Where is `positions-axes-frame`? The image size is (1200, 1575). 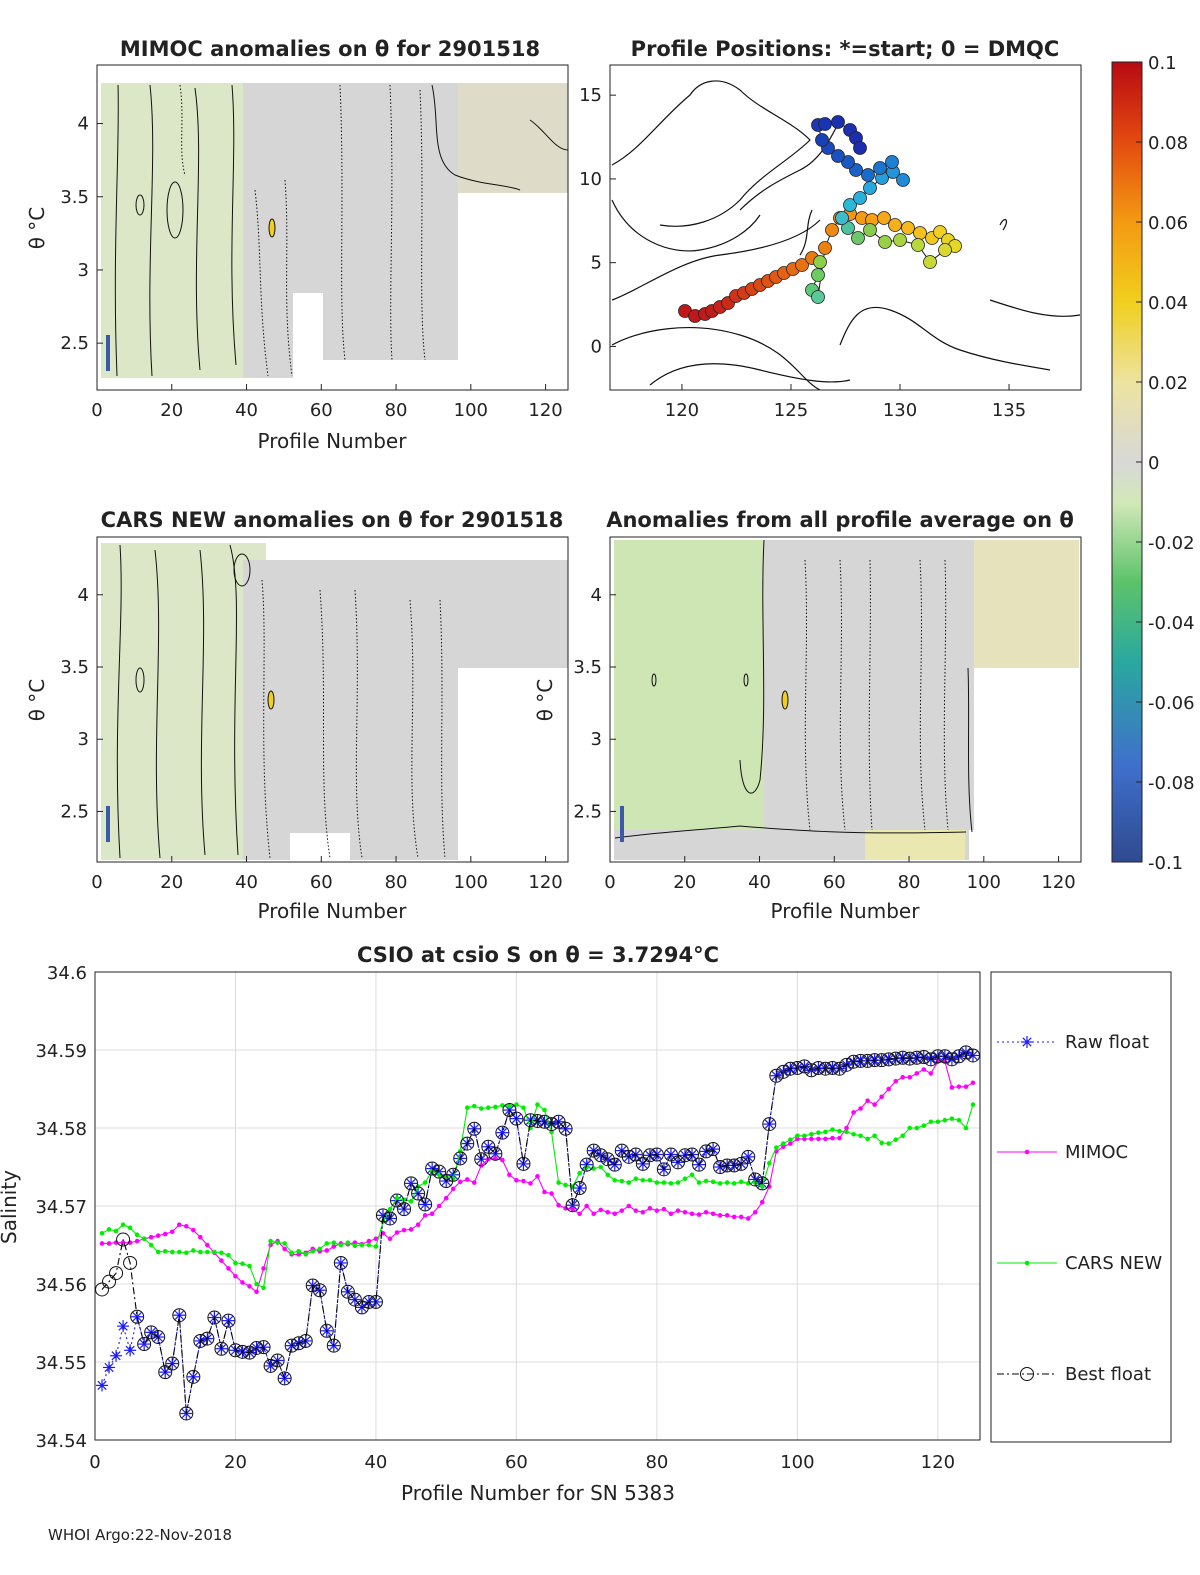
positions-axes-frame is located at coordinates (845, 227).